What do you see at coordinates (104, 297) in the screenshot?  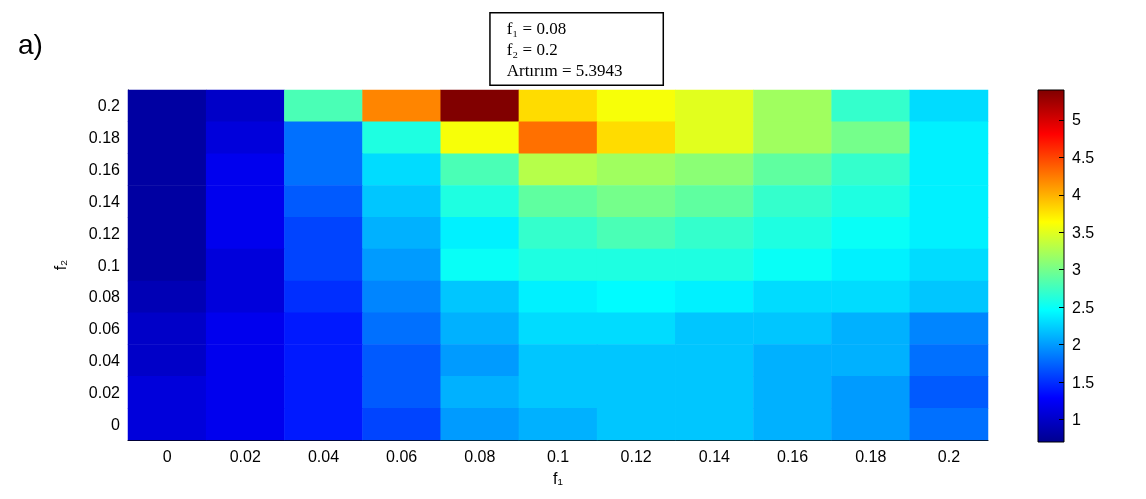 I see `y-tick-label: 0.08` at bounding box center [104, 297].